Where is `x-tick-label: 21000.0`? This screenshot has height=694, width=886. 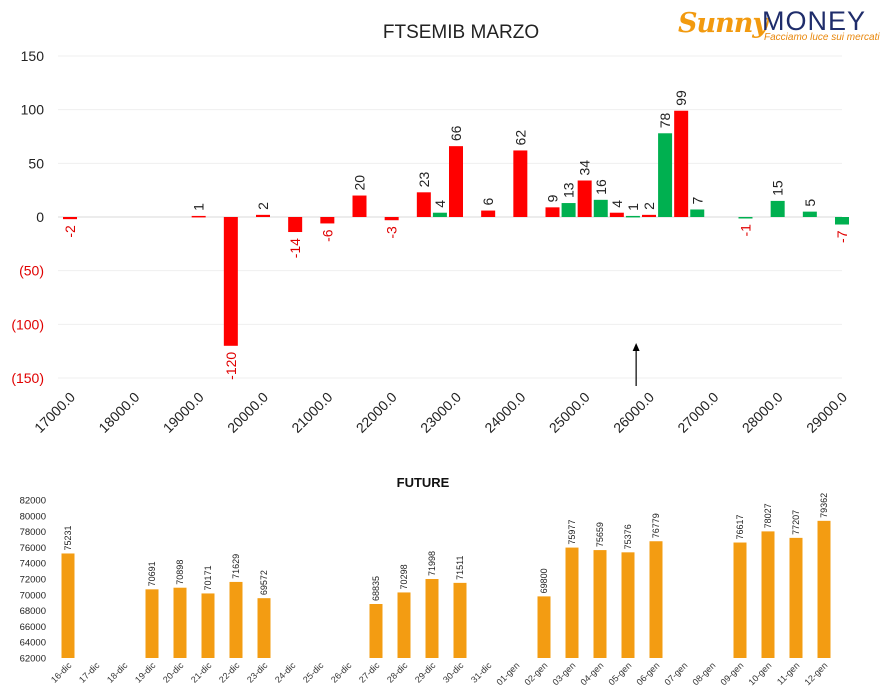
x-tick-label: 21000.0 is located at coordinates (311, 412).